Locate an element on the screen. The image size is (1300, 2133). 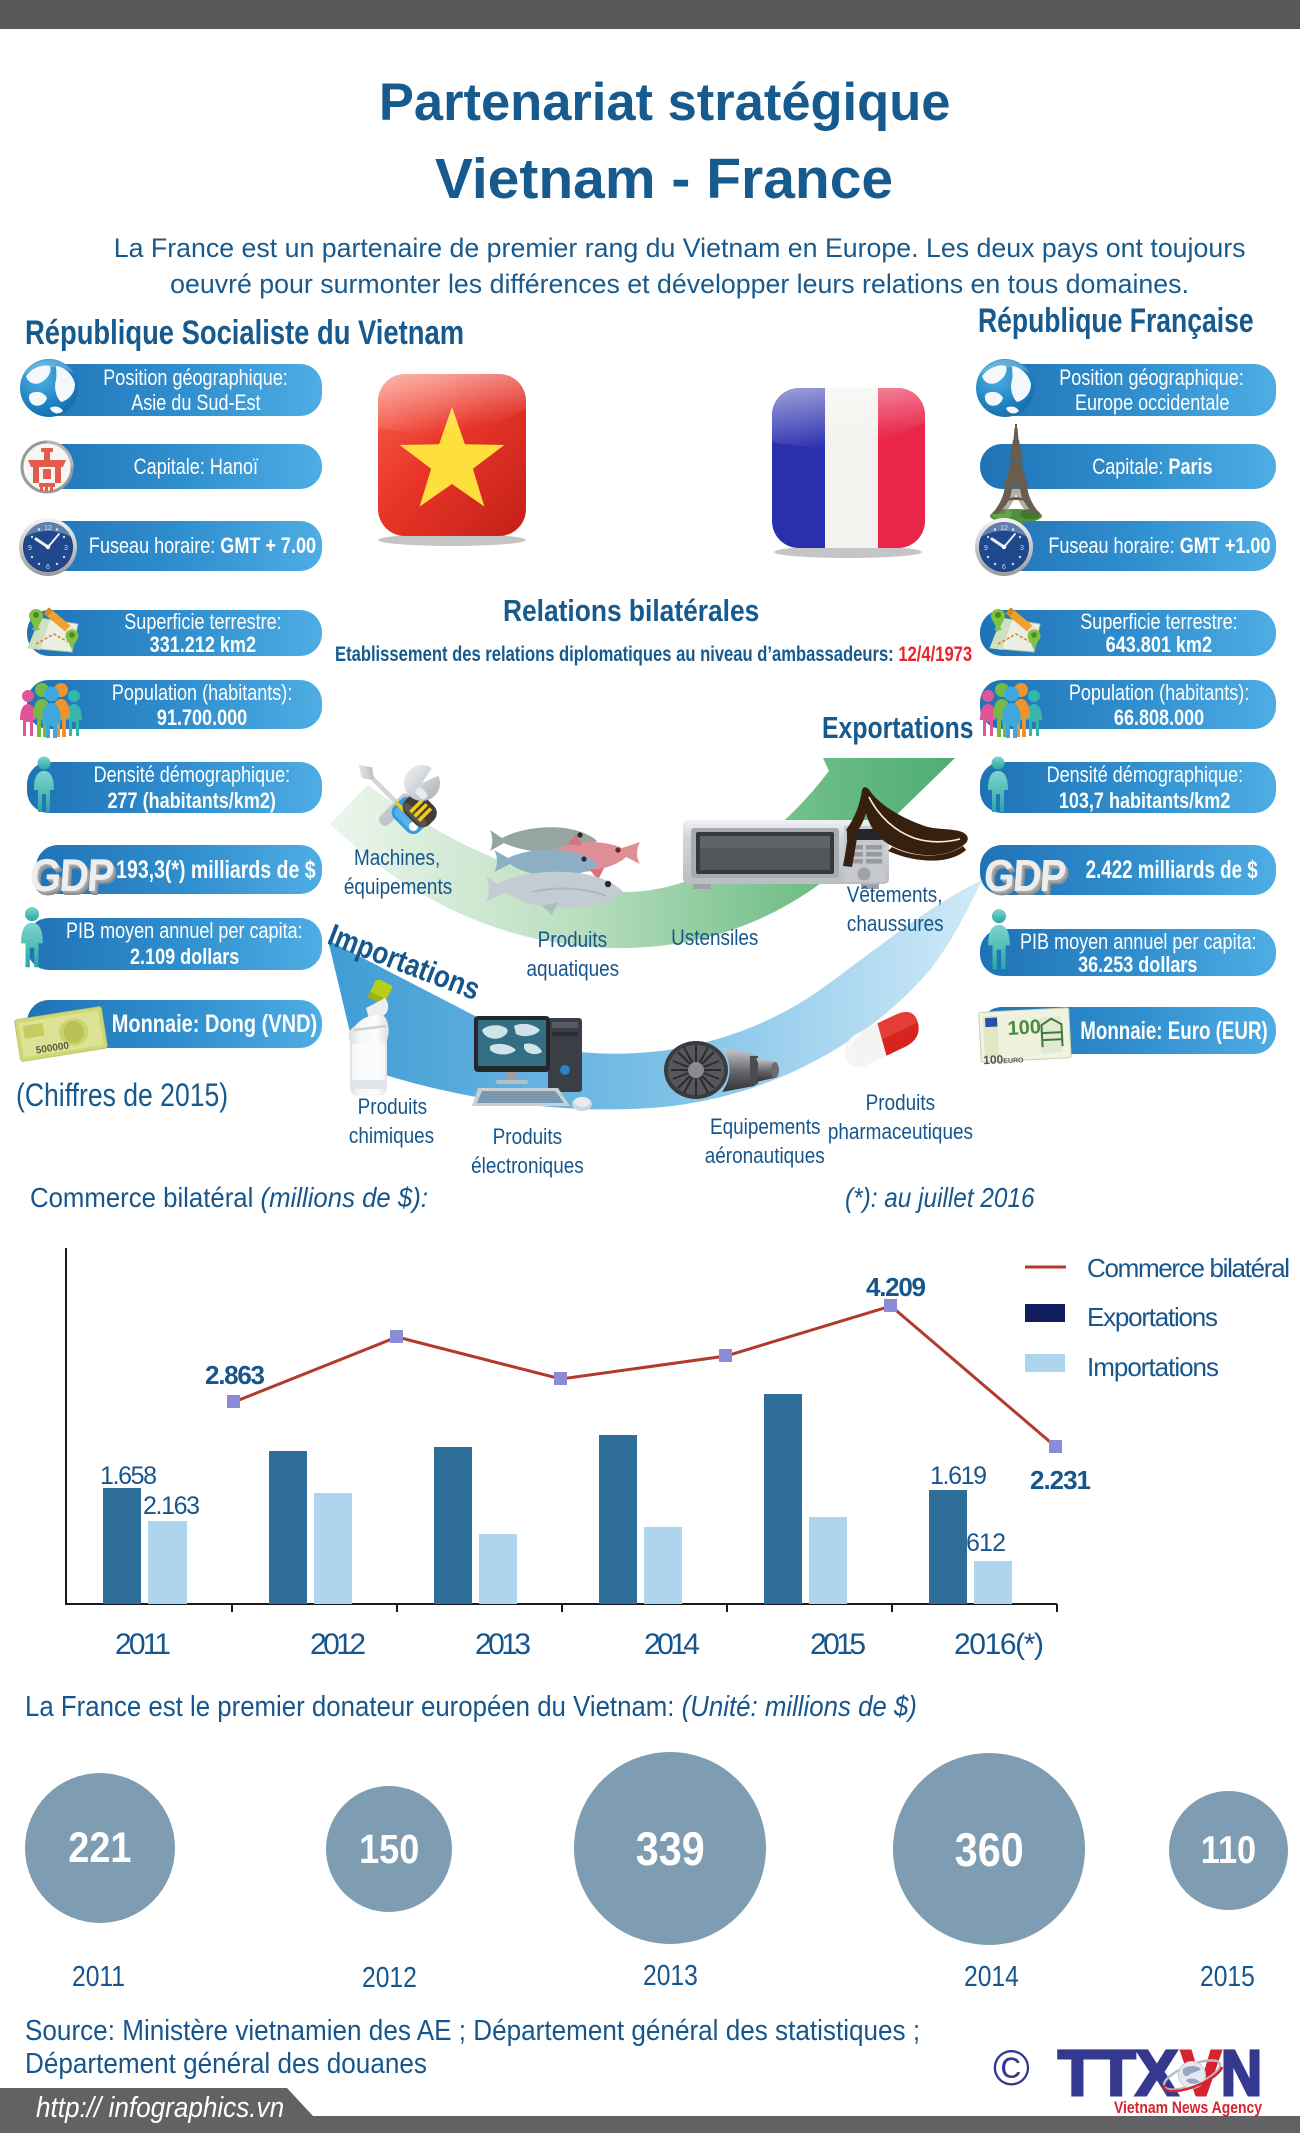
svg-text: Exportations is located at coordinates (1152, 1317).